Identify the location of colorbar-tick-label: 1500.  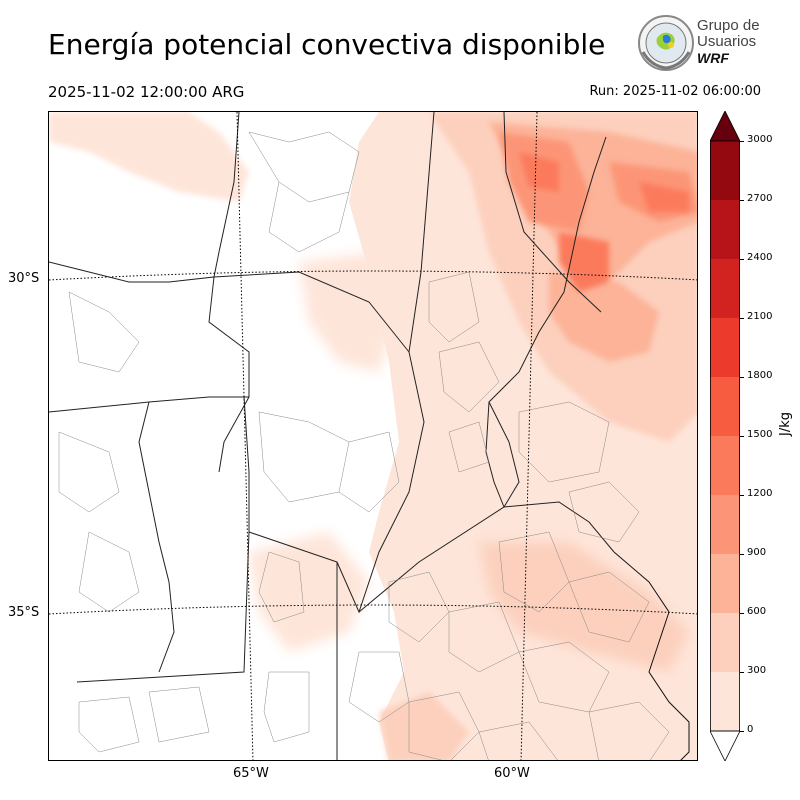
(760, 434).